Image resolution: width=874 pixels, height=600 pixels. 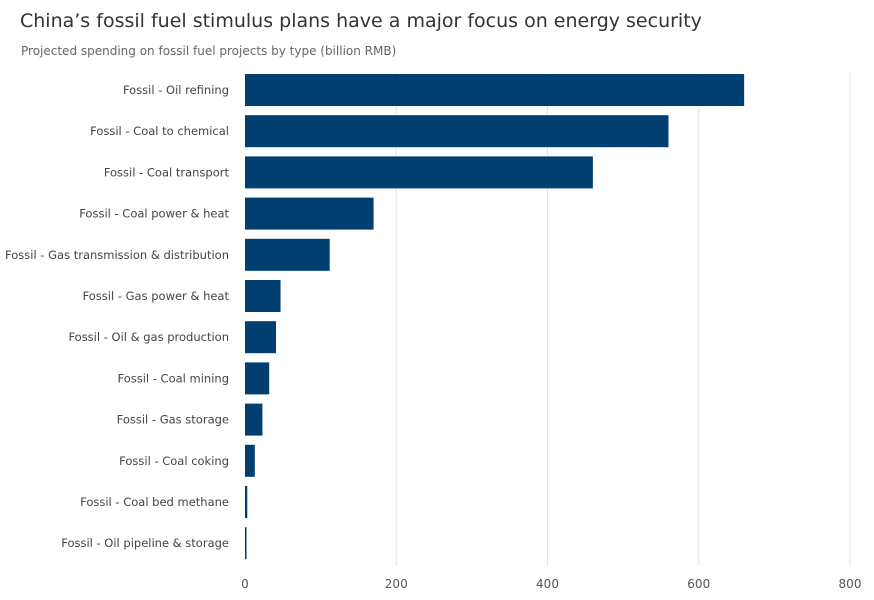 I want to click on category-label: Fossil - Coal bed methane, so click(x=154, y=502).